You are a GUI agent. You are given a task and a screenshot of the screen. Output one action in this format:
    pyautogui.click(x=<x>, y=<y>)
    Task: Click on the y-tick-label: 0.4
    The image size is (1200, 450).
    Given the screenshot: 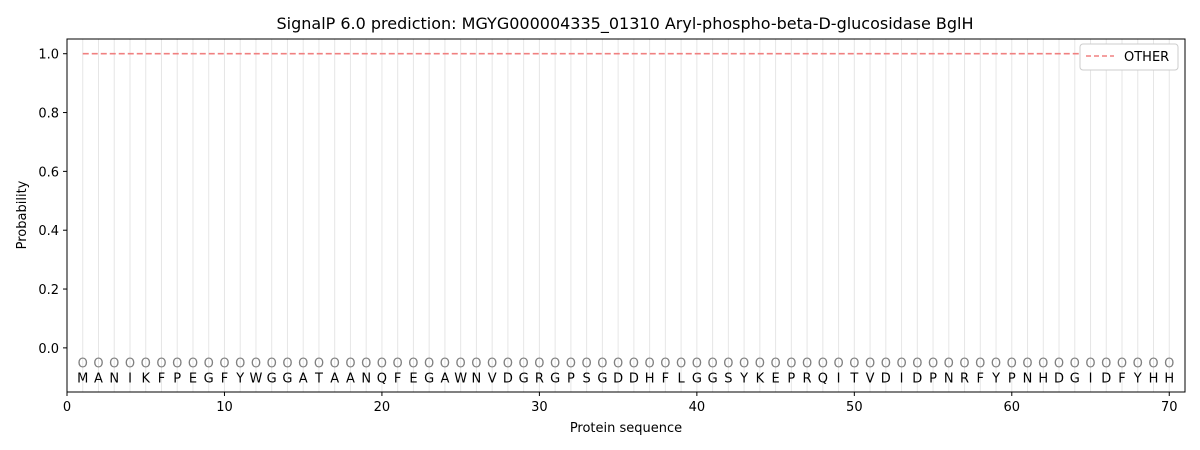 What is the action you would take?
    pyautogui.click(x=48, y=231)
    